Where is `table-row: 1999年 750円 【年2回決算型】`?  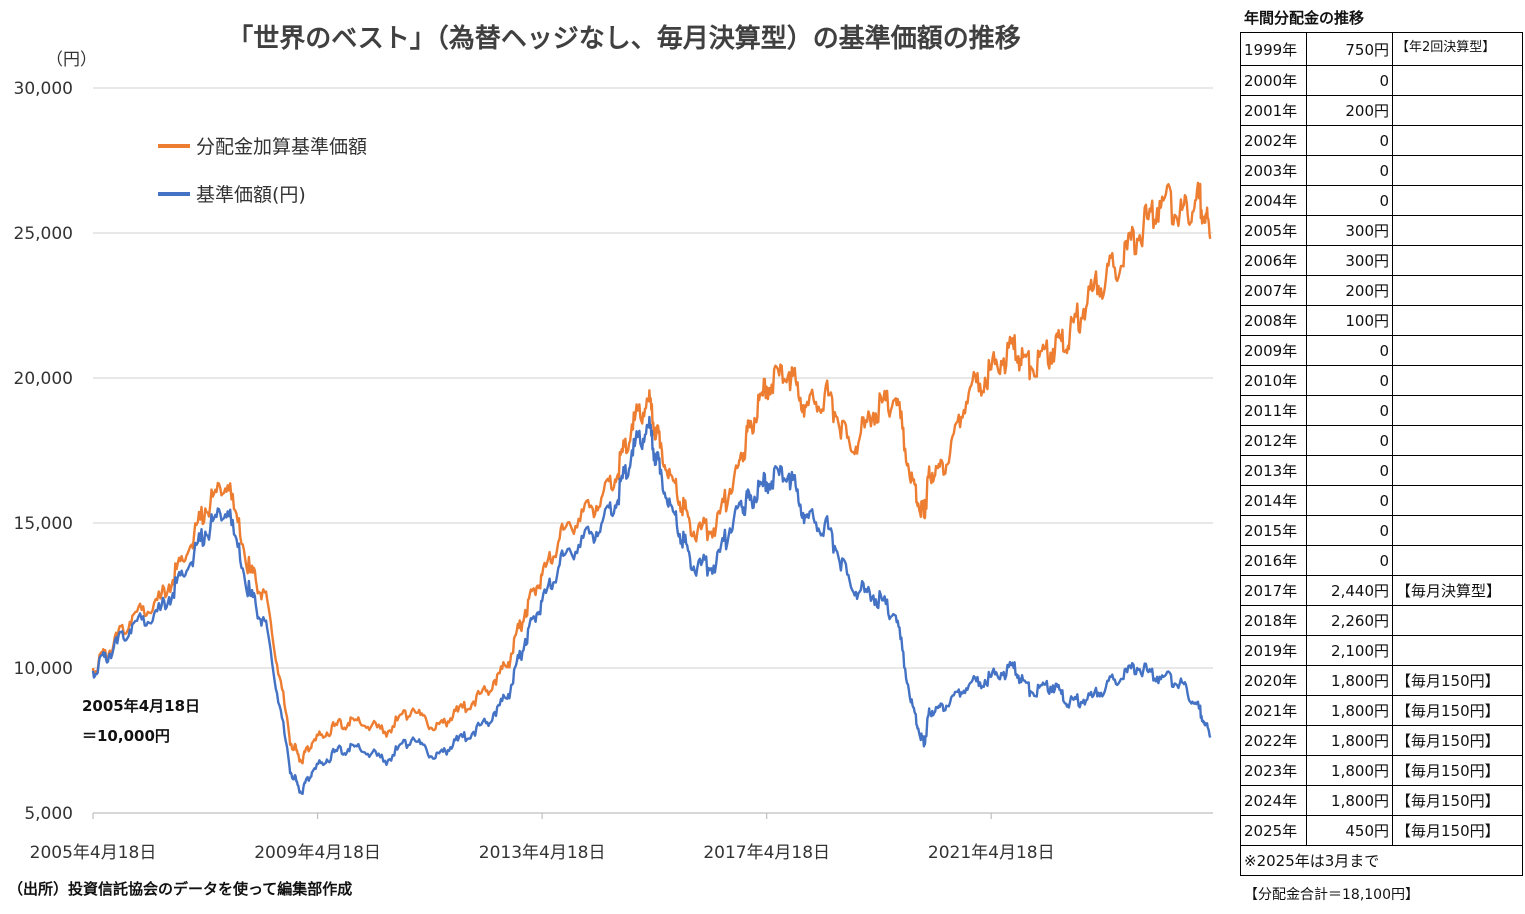
table-row: 1999年 750円 【年2回決算型】 is located at coordinates (1381, 49).